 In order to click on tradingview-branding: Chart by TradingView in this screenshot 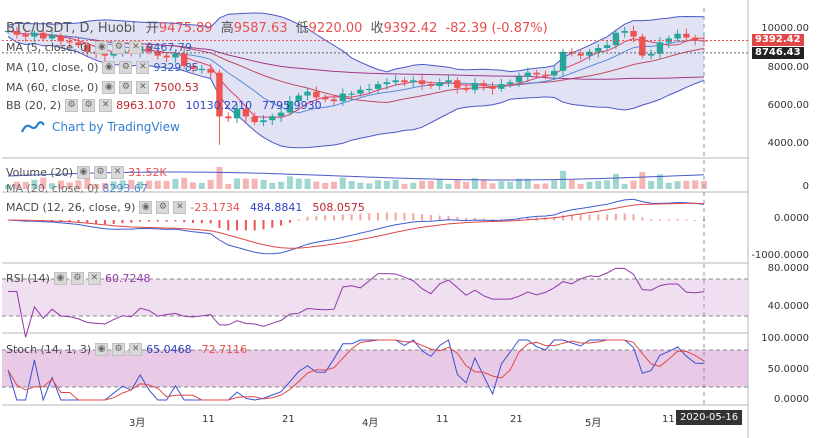, I will do `click(100, 127)`.